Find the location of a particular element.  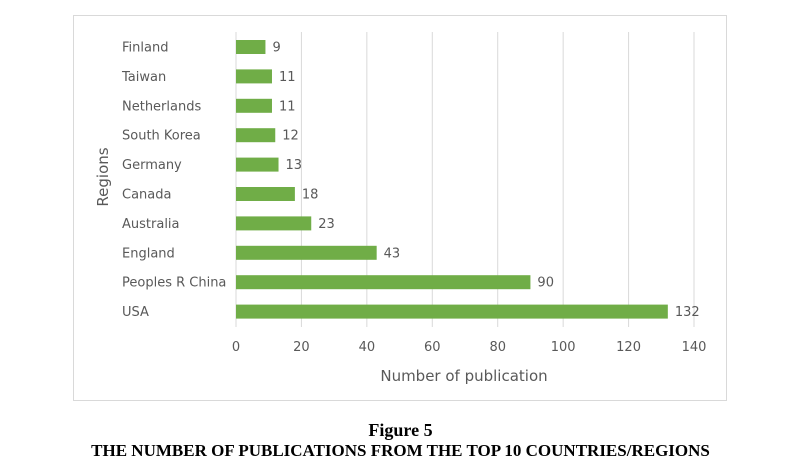

category-label: Netherlands is located at coordinates (161, 106).